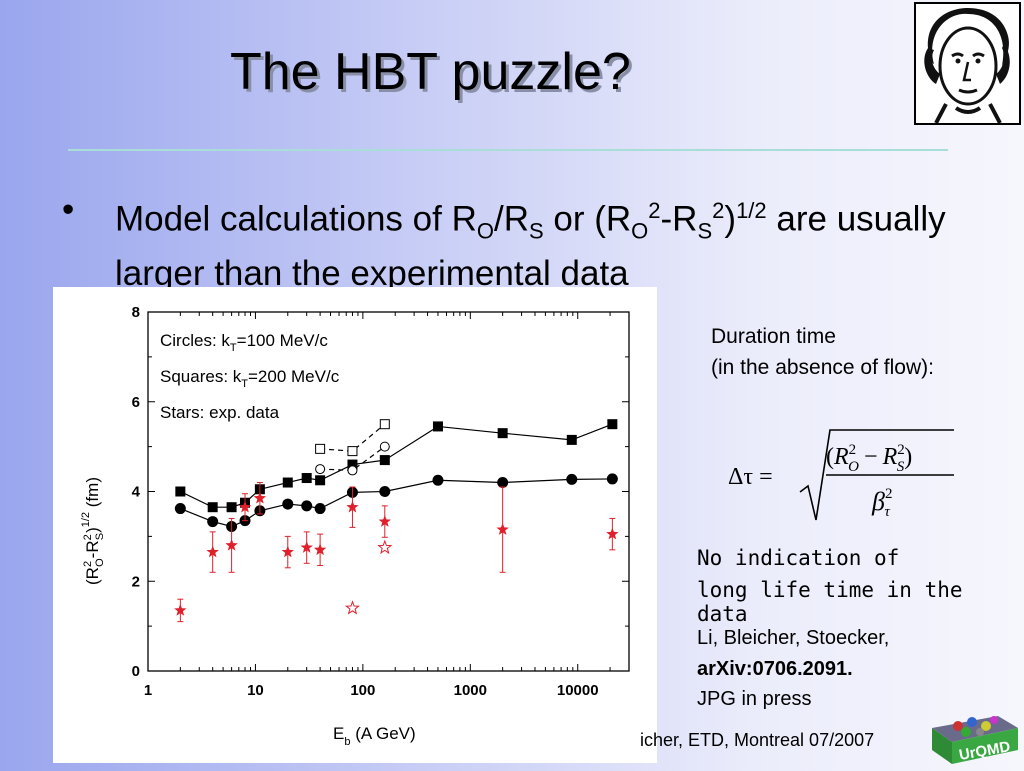 This screenshot has width=1024, height=771. What do you see at coordinates (830, 602) in the screenshot?
I see `note-line-2: long life time in the data` at bounding box center [830, 602].